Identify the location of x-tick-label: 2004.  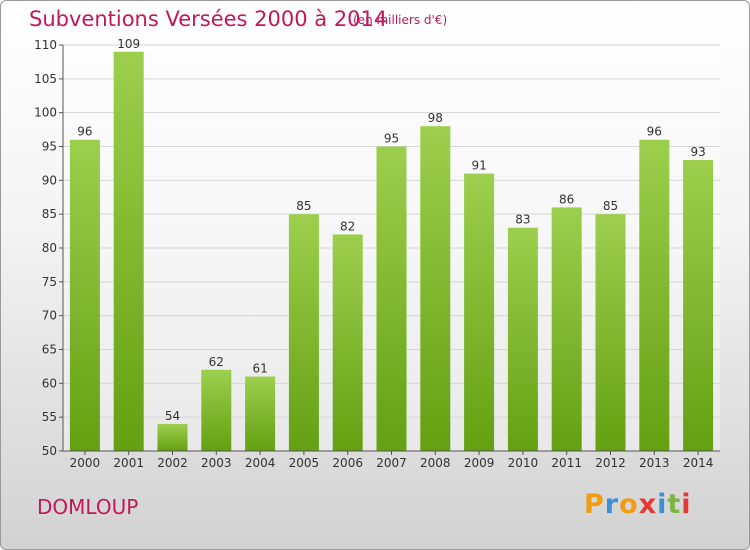
(260, 463).